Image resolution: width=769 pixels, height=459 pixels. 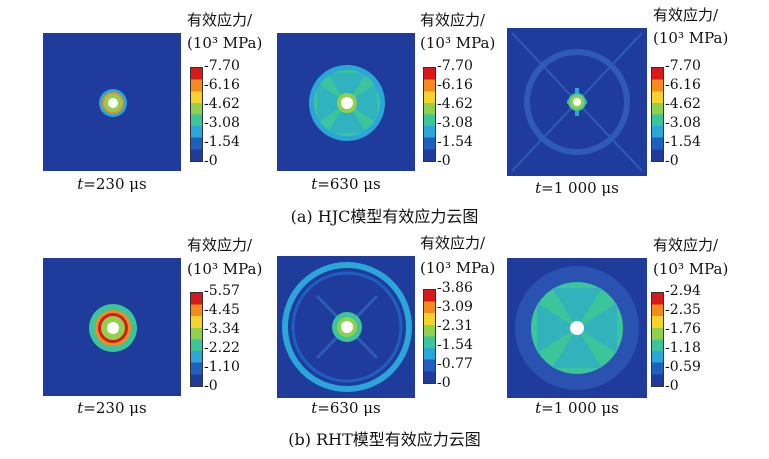 I want to click on figure-caption-b: (b) RHT模型有效应力云图, so click(x=384, y=439).